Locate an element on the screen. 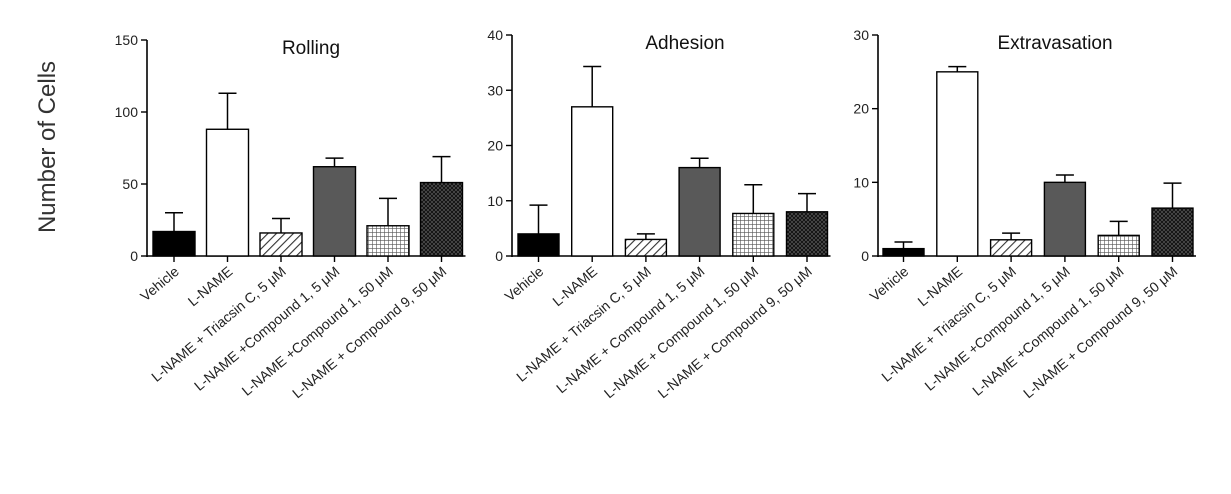 The width and height of the screenshot is (1231, 494). y-axis-title: Number of Cells is located at coordinates (47, 147).